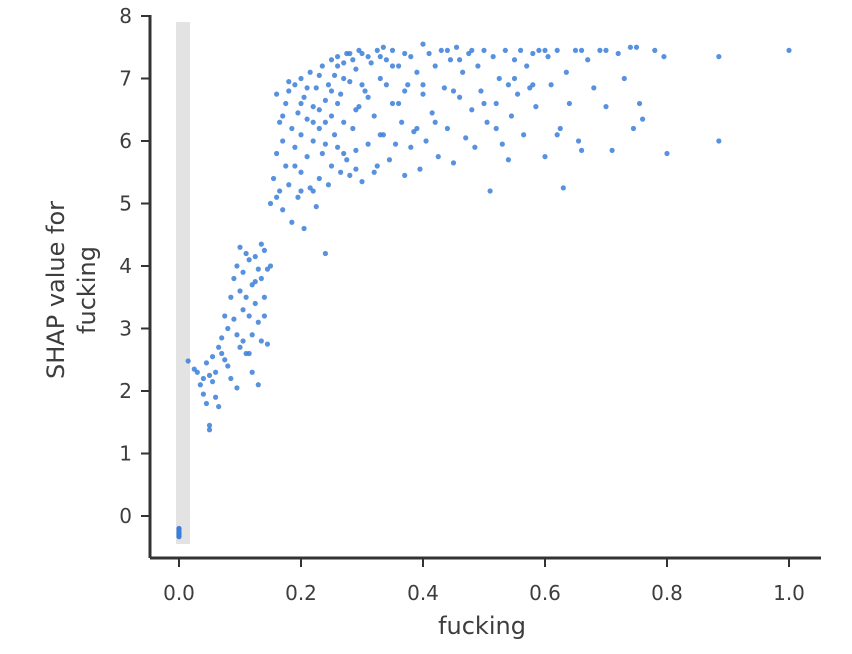 Image resolution: width=852 pixels, height=654 pixels. Describe the element at coordinates (125, 391) in the screenshot. I see `y-tick-label: 2` at that location.